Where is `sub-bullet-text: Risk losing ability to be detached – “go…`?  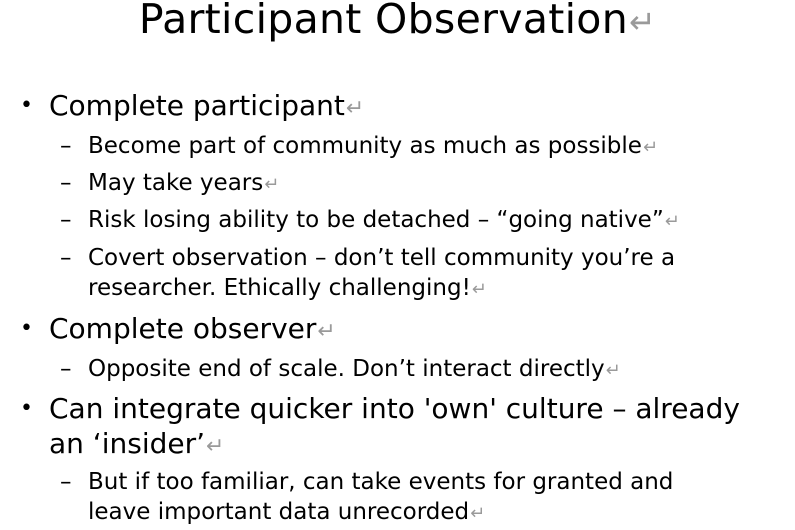
sub-bullet-text: Risk losing ability to be detached – “go… is located at coordinates (376, 220).